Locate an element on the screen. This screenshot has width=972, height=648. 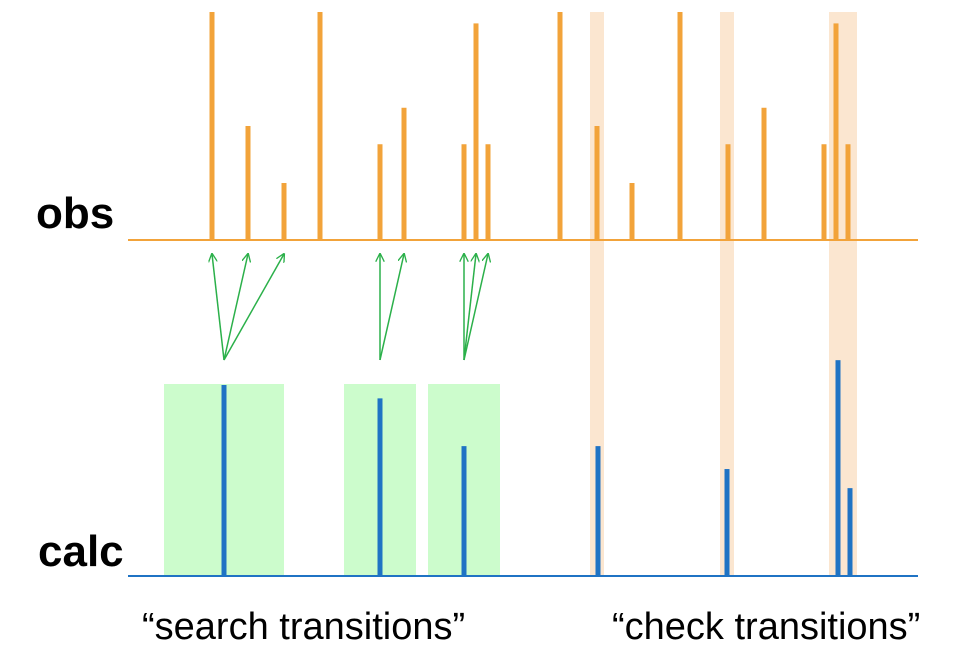
obs-label: obs is located at coordinates (75, 213).